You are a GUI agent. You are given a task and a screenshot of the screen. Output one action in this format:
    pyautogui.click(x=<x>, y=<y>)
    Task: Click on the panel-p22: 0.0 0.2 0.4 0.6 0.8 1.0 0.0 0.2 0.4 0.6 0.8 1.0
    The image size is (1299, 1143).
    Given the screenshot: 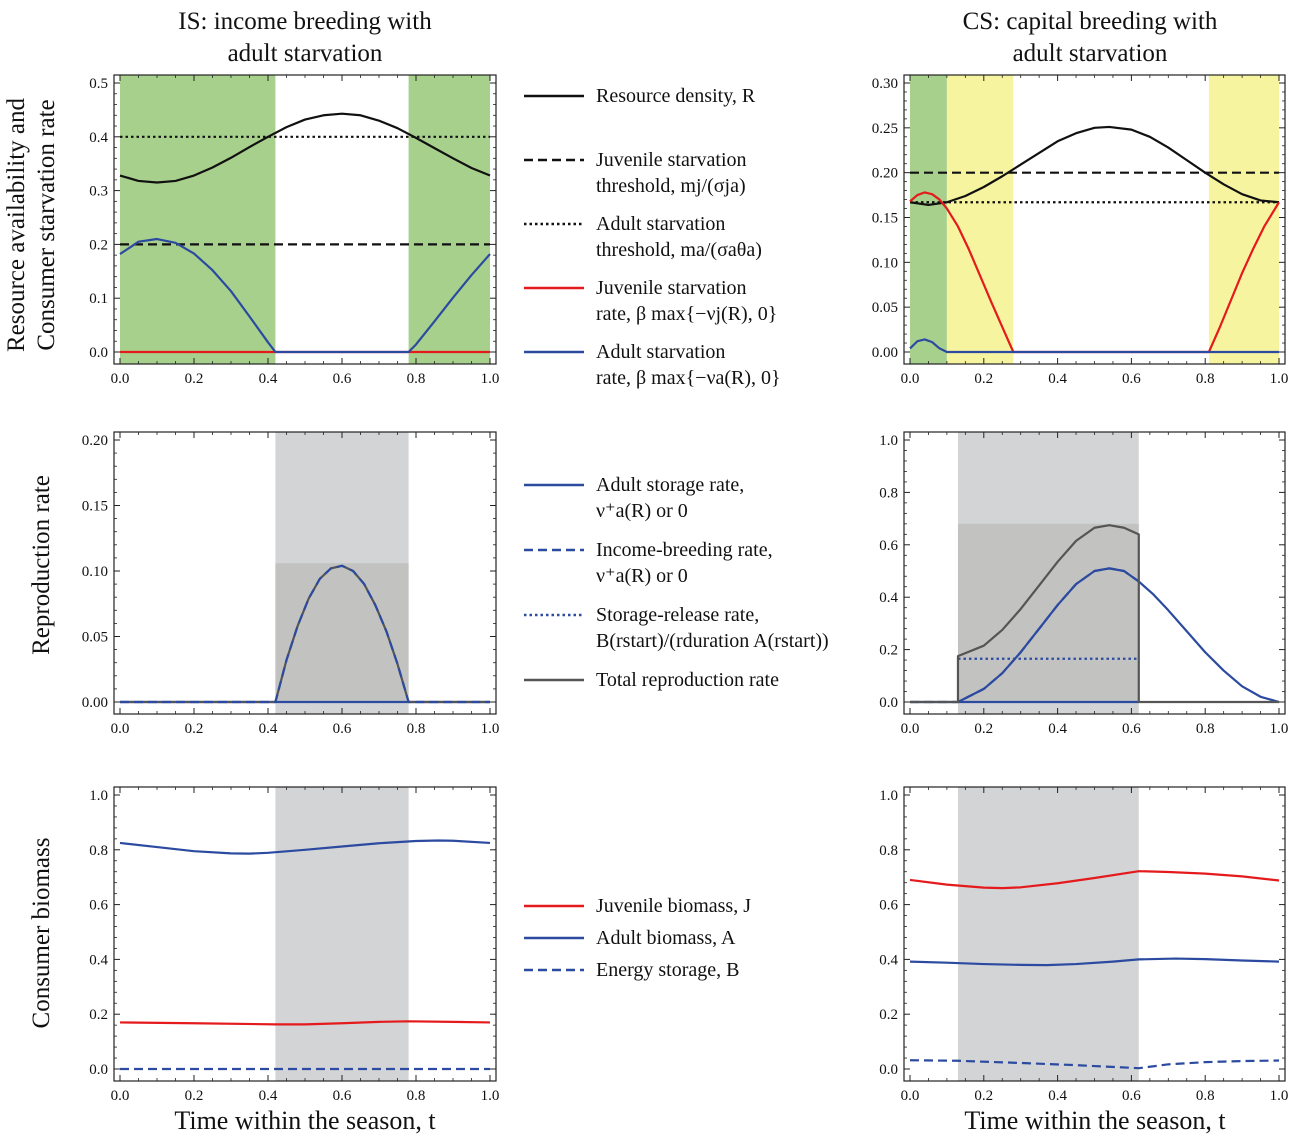 What is the action you would take?
    pyautogui.click(x=1084, y=584)
    